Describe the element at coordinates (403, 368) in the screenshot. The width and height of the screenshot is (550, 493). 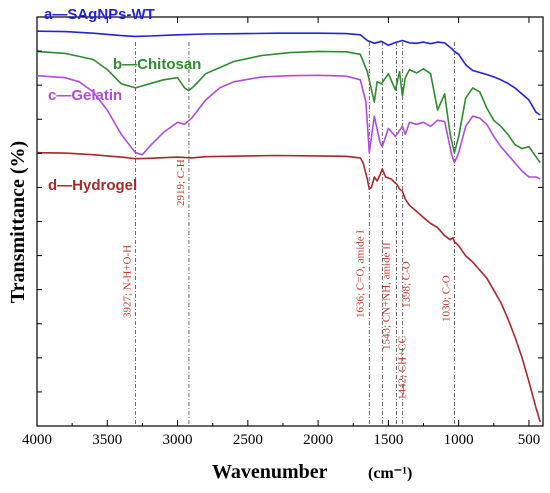
I see `annotation-label-4: 1442; CH+CC` at that location.